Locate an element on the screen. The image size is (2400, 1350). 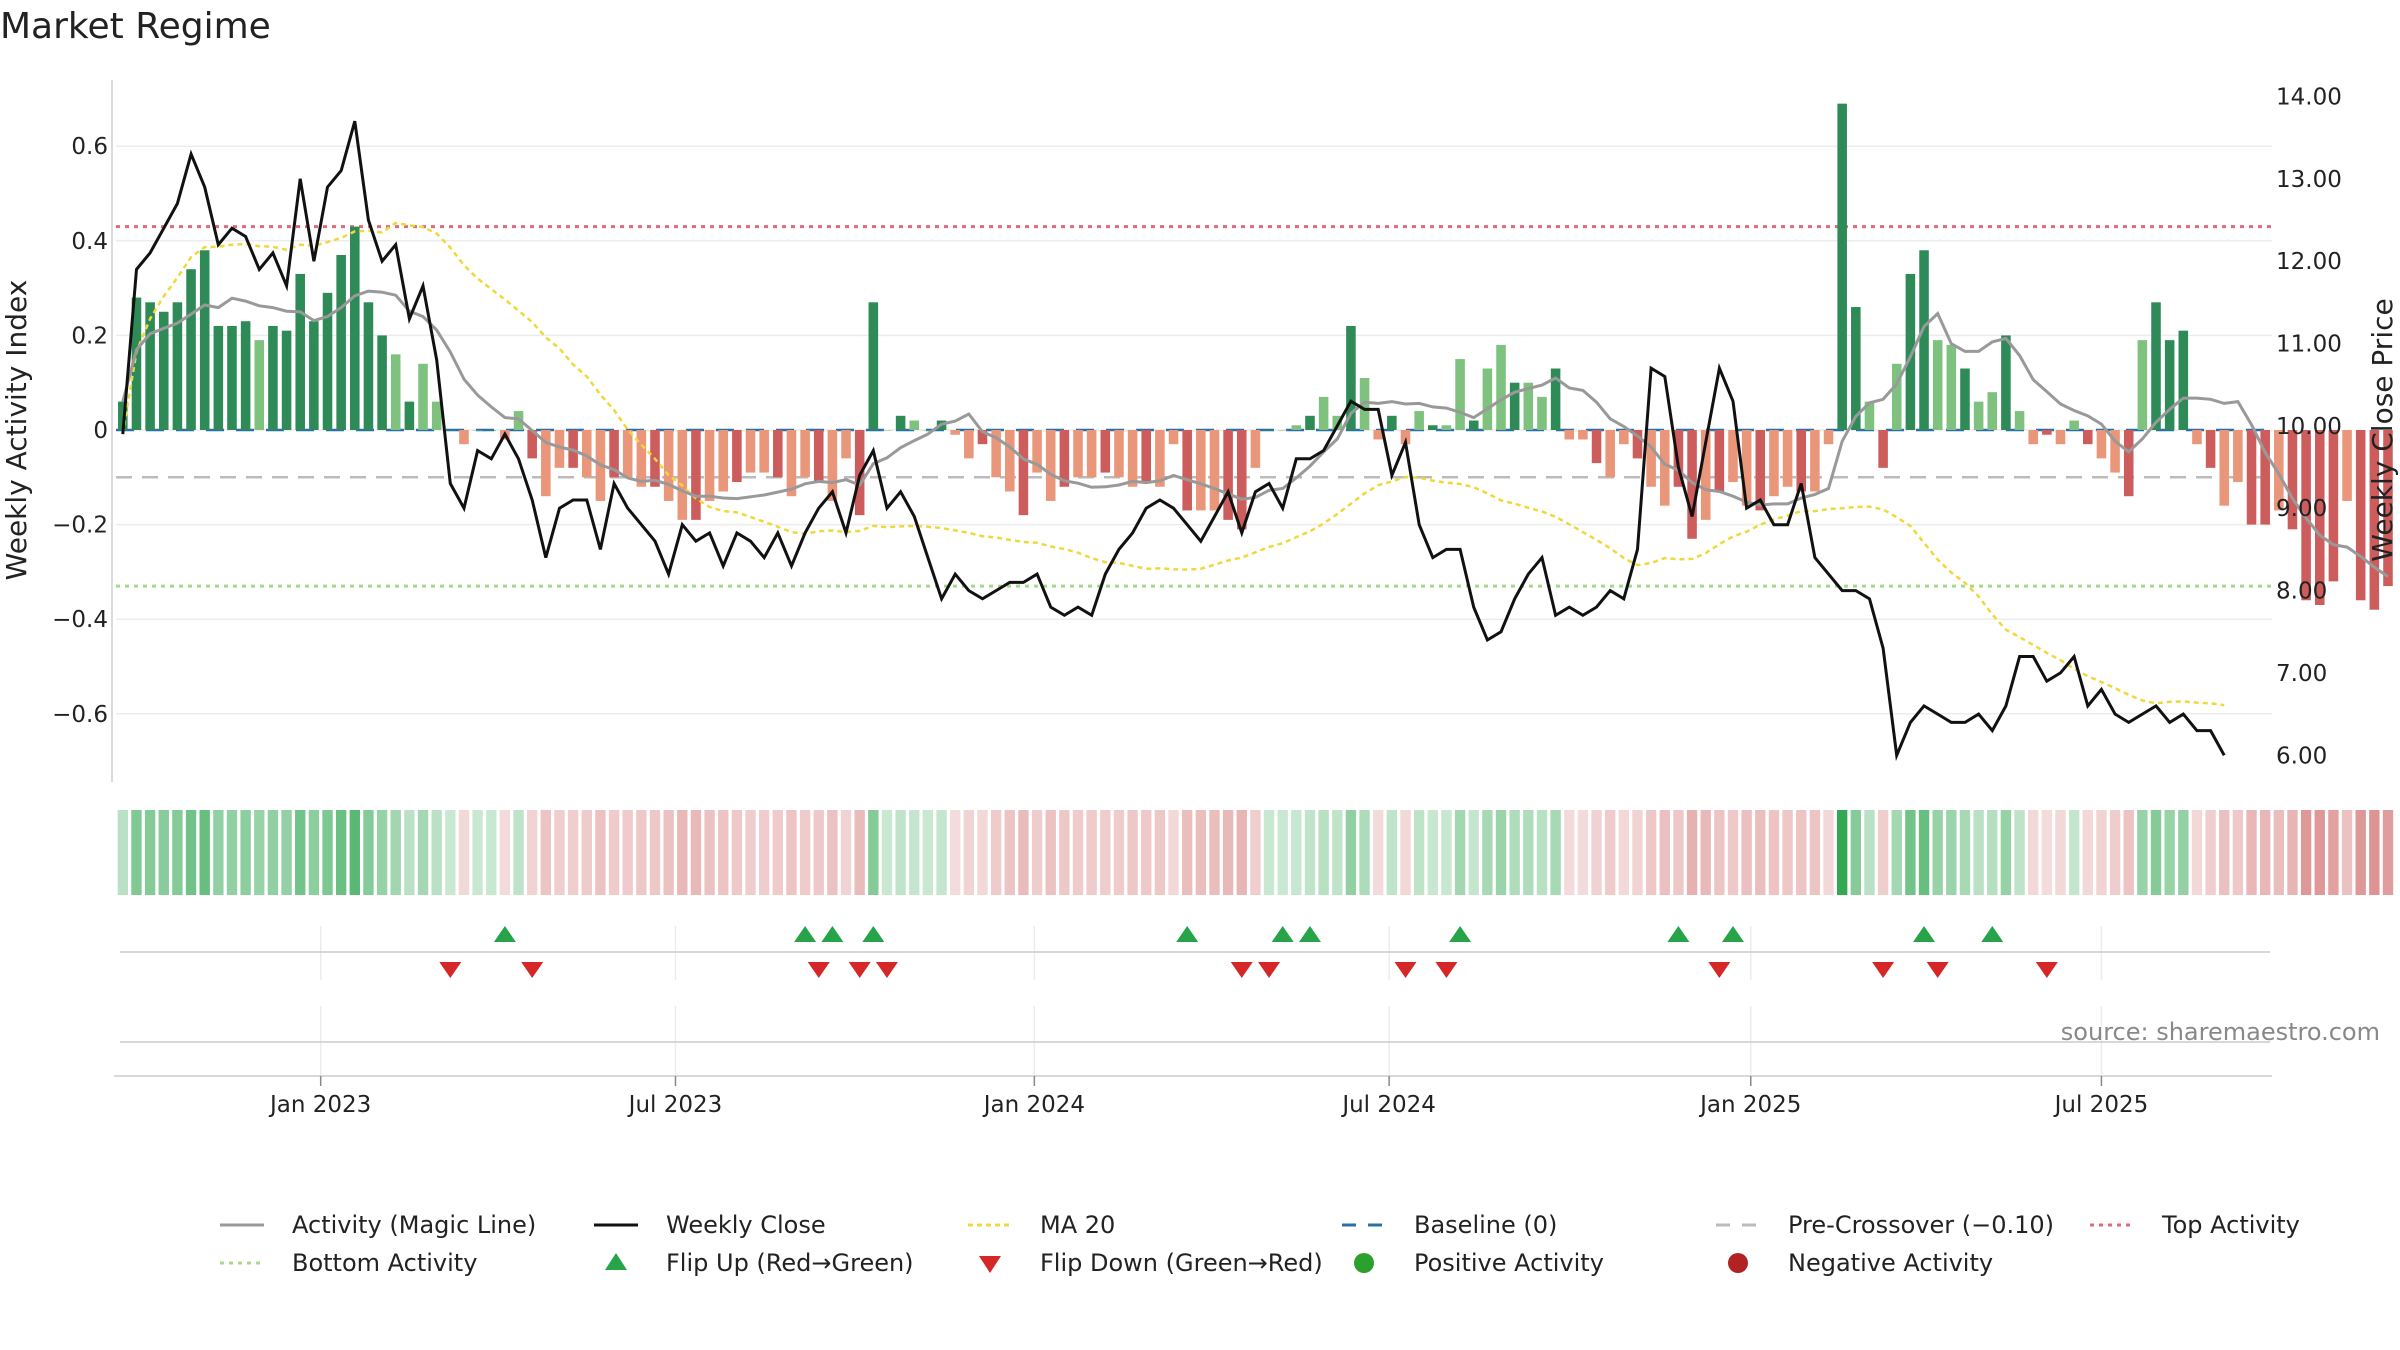
legend-item-close: Weekly Close is located at coordinates (710, 1225).